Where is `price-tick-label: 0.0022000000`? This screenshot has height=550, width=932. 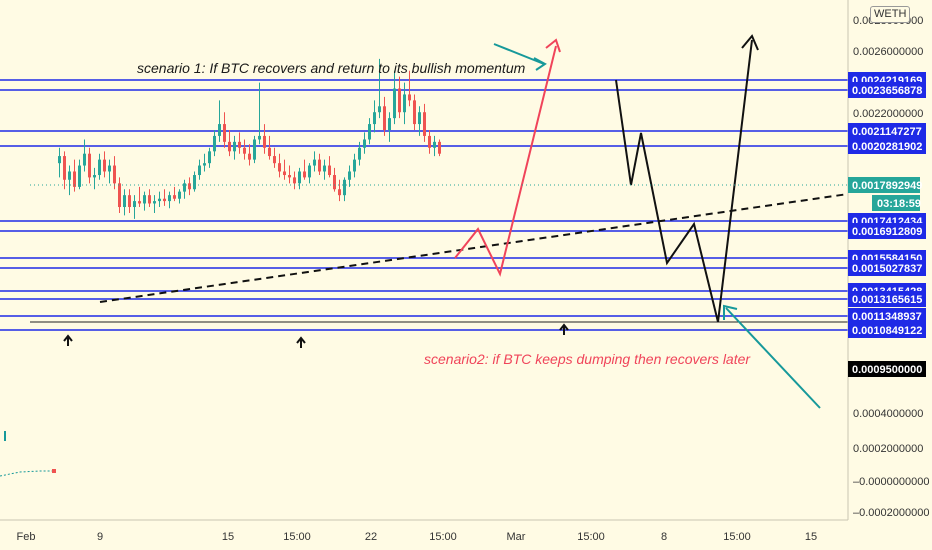
price-tick-label: 0.0022000000 is located at coordinates (888, 114).